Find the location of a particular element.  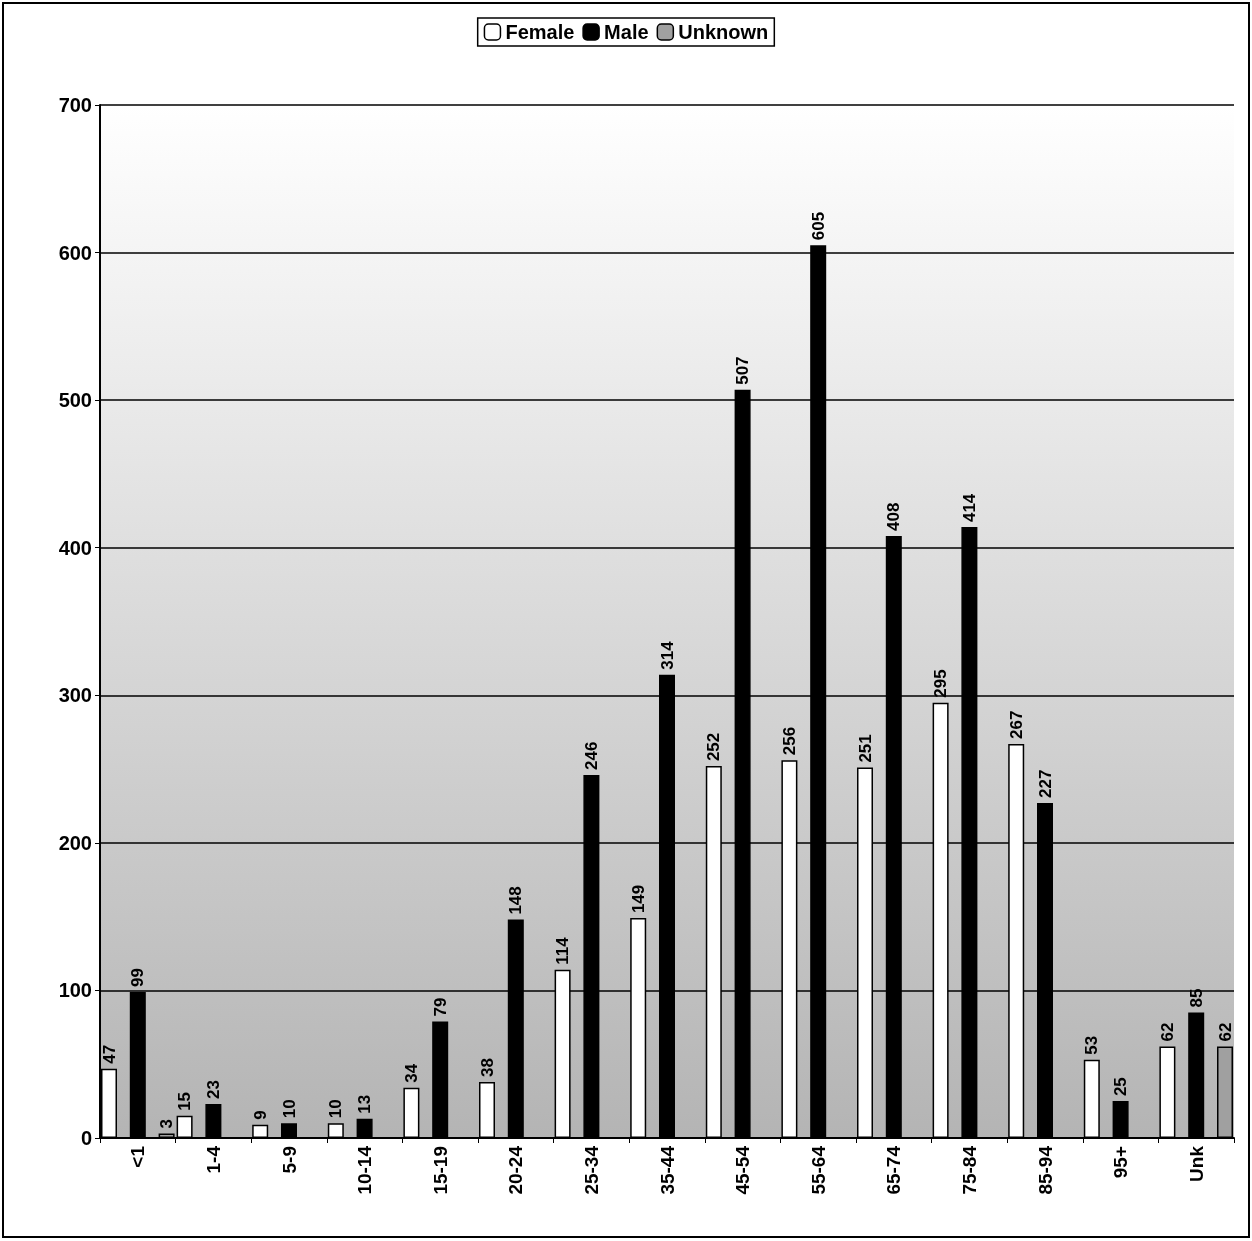

x-tick-label: 95+ is located at coordinates (1121, 1162).